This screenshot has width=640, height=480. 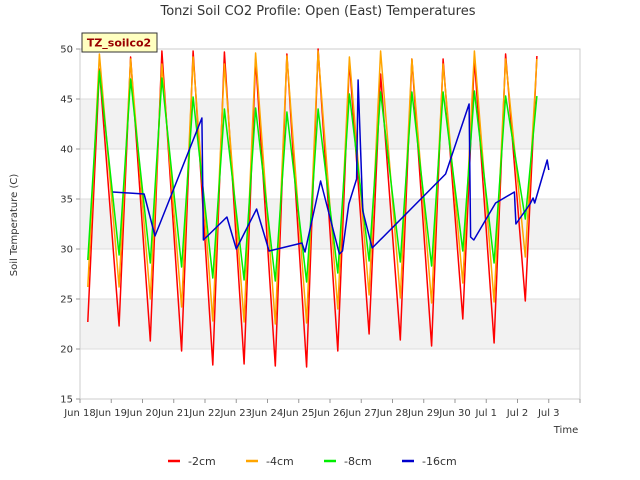 What do you see at coordinates (204, 413) in the screenshot?
I see `x-tick-label: Jun 22` at bounding box center [204, 413].